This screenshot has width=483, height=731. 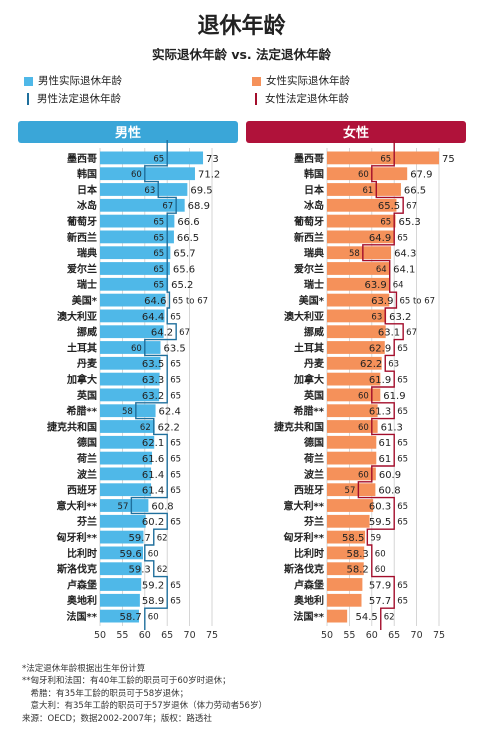 I want to click on female-actual-value-label: 65.3, so click(x=410, y=222).